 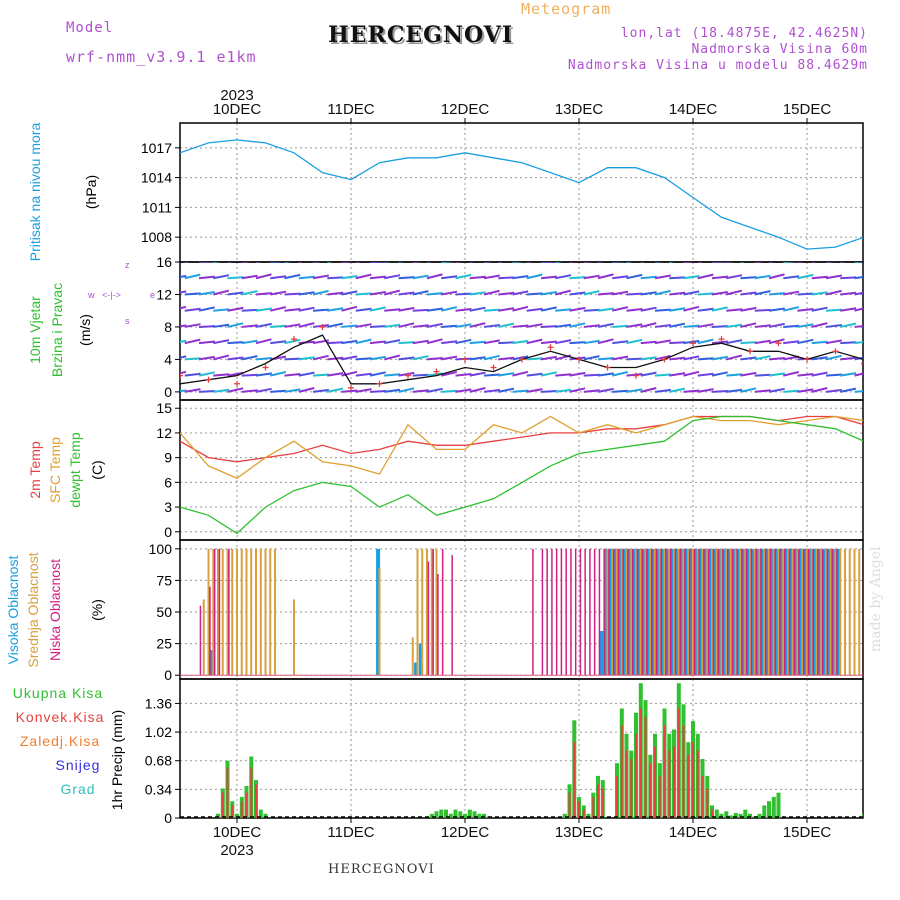 What do you see at coordinates (91, 192) in the screenshot?
I see `pressure-unit: (hPa)` at bounding box center [91, 192].